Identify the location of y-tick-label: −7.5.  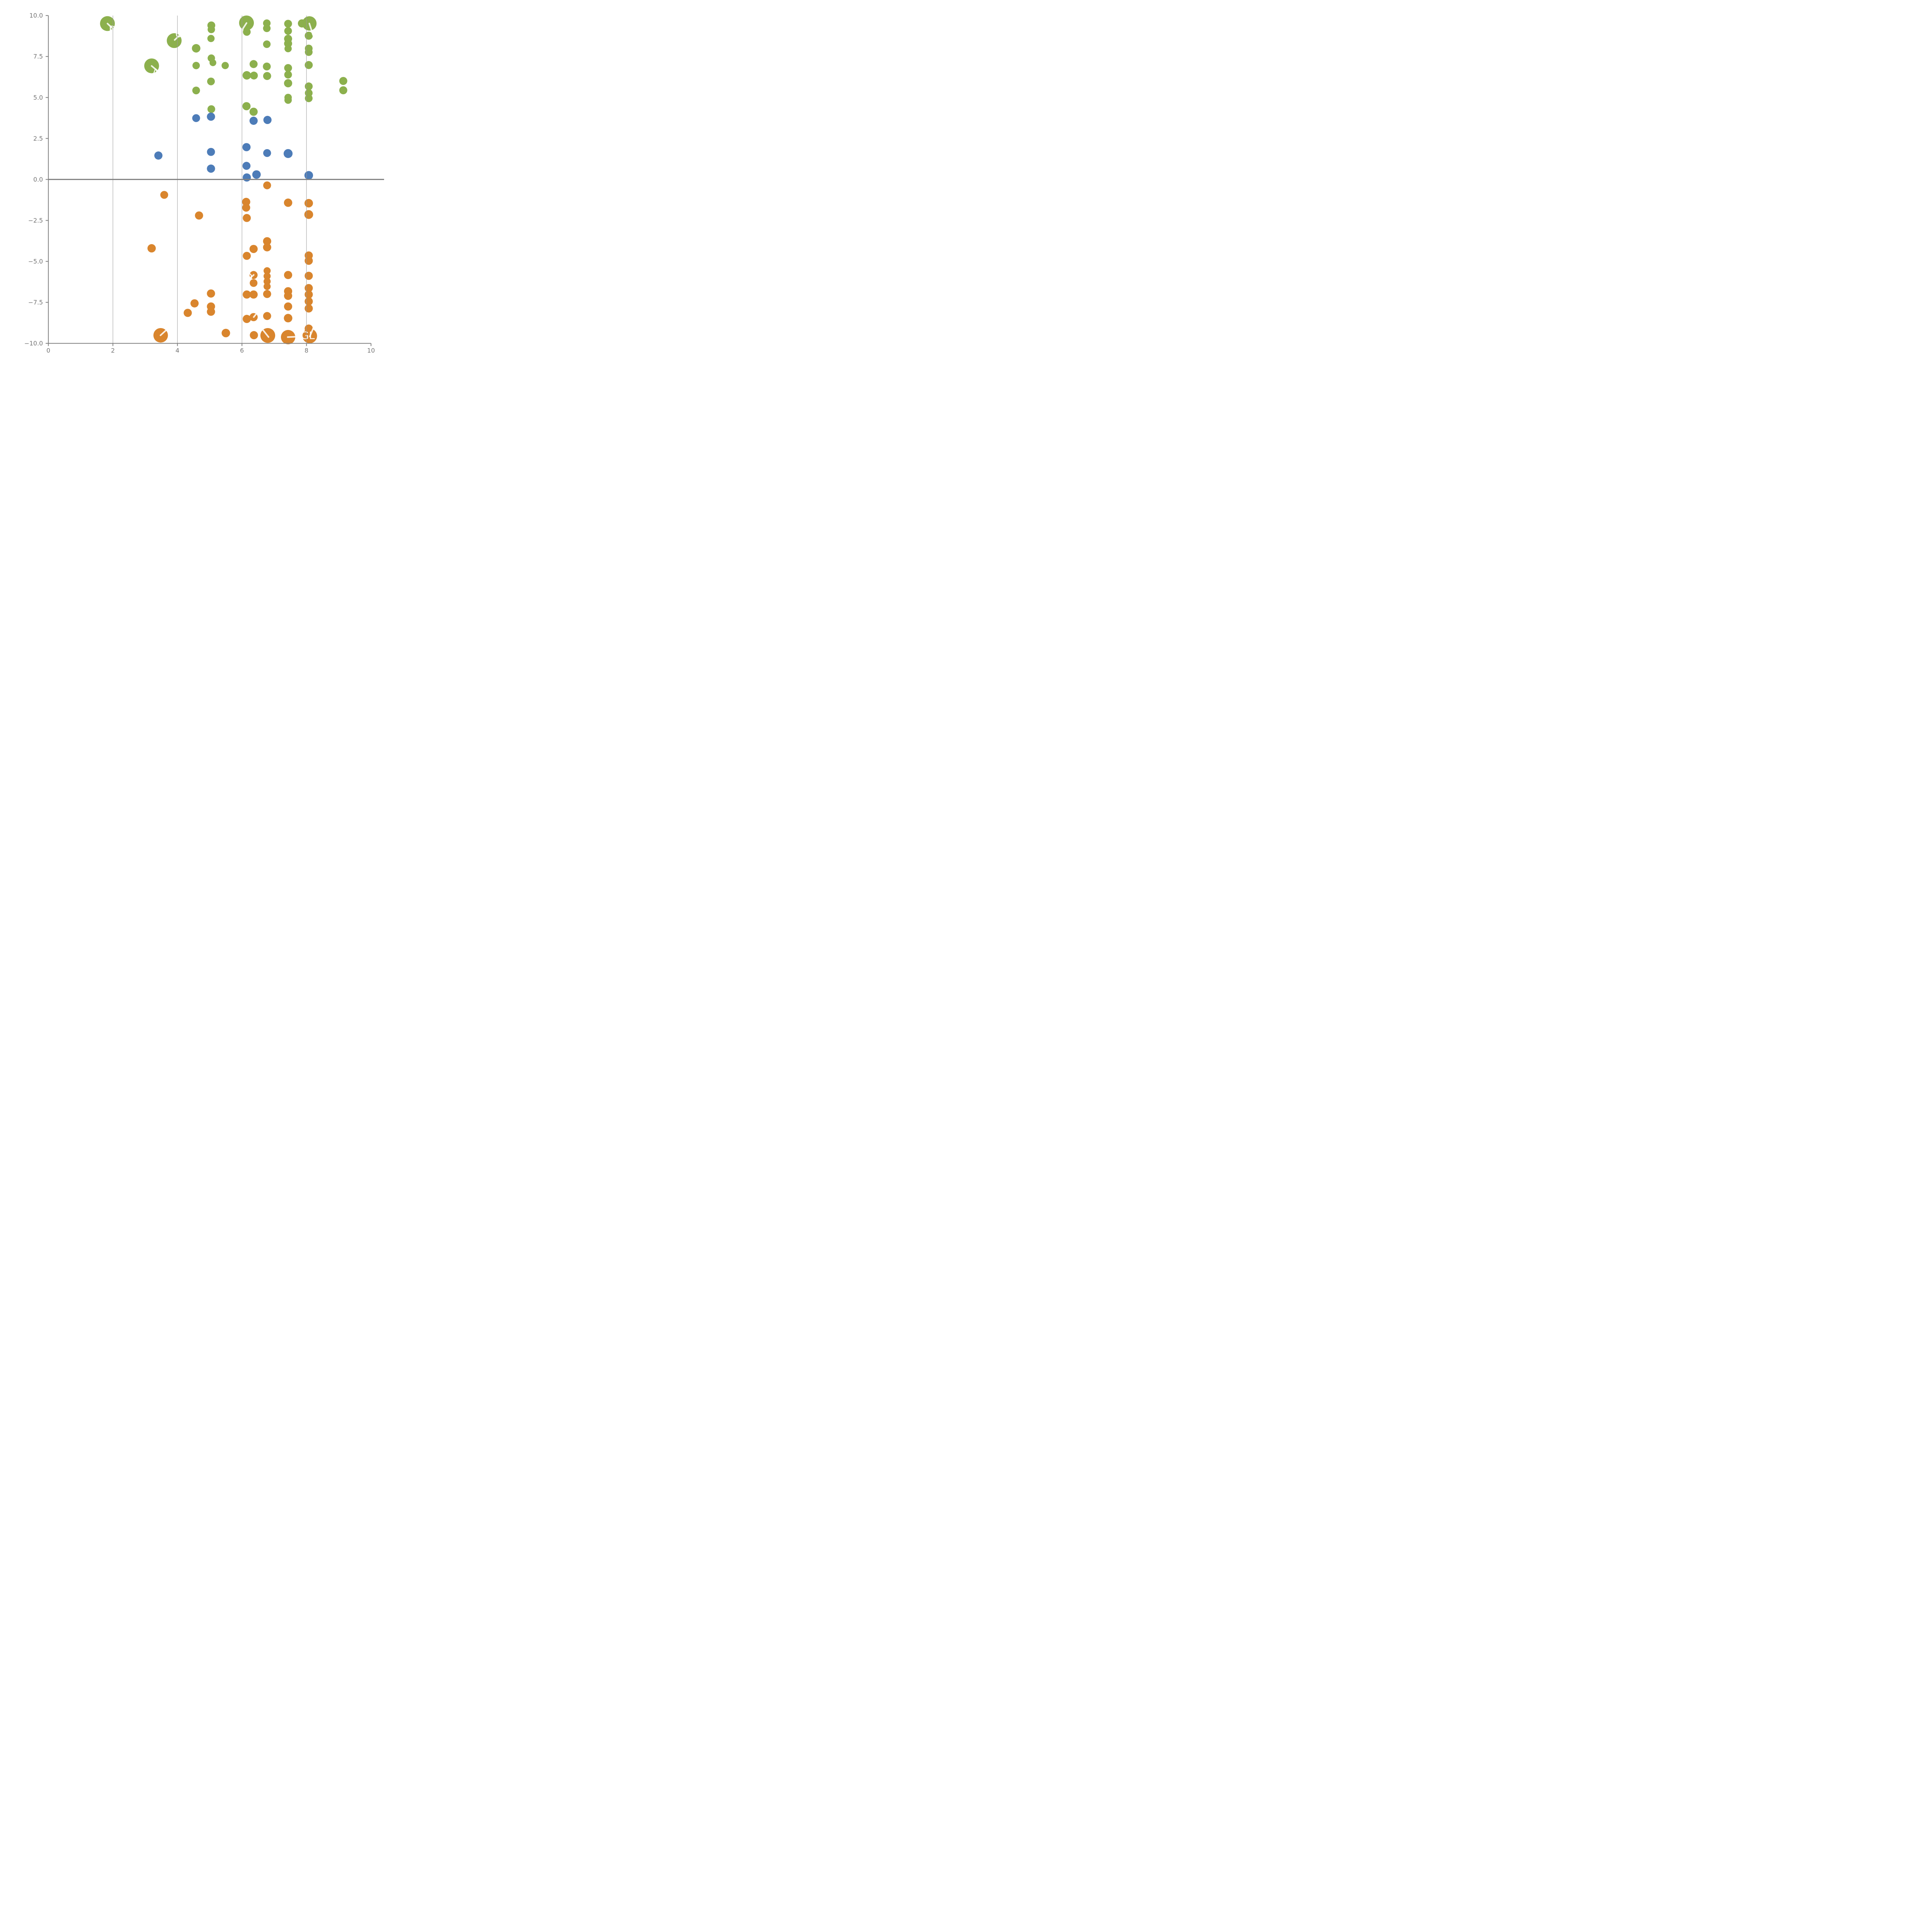
(35, 303).